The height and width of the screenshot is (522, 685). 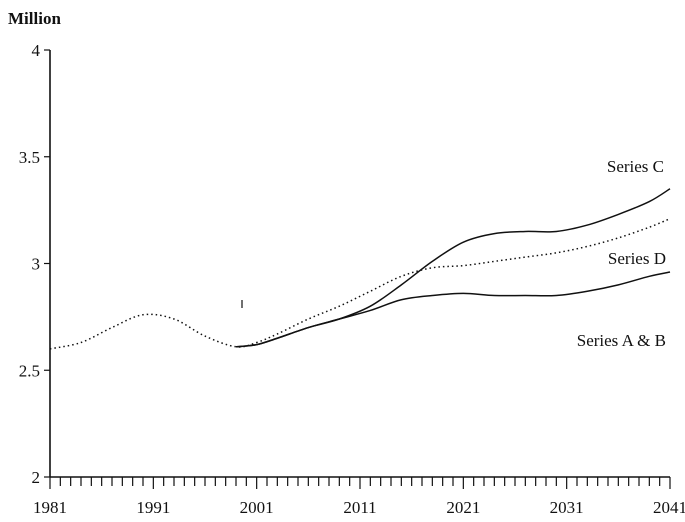 What do you see at coordinates (635, 166) in the screenshot?
I see `series-c-label: Series C` at bounding box center [635, 166].